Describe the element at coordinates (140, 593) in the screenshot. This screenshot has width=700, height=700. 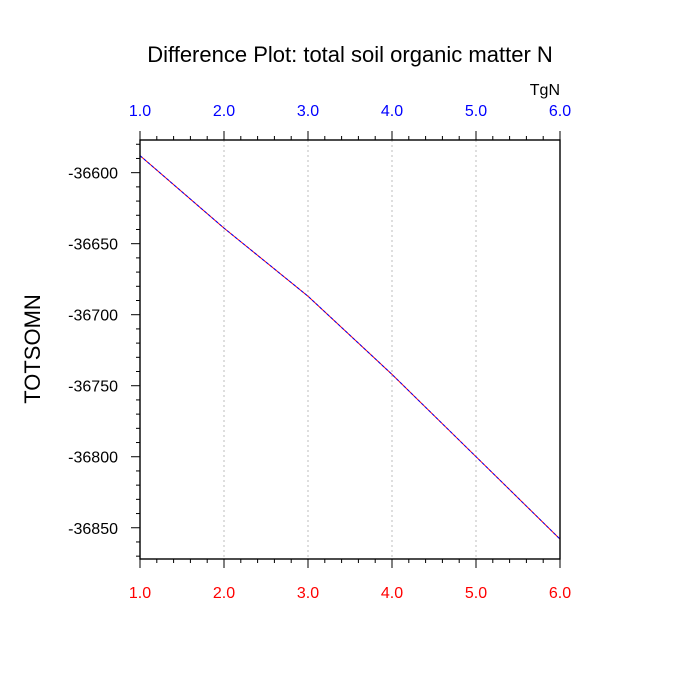
I see `x-tick-label-bottom: 1.0` at that location.